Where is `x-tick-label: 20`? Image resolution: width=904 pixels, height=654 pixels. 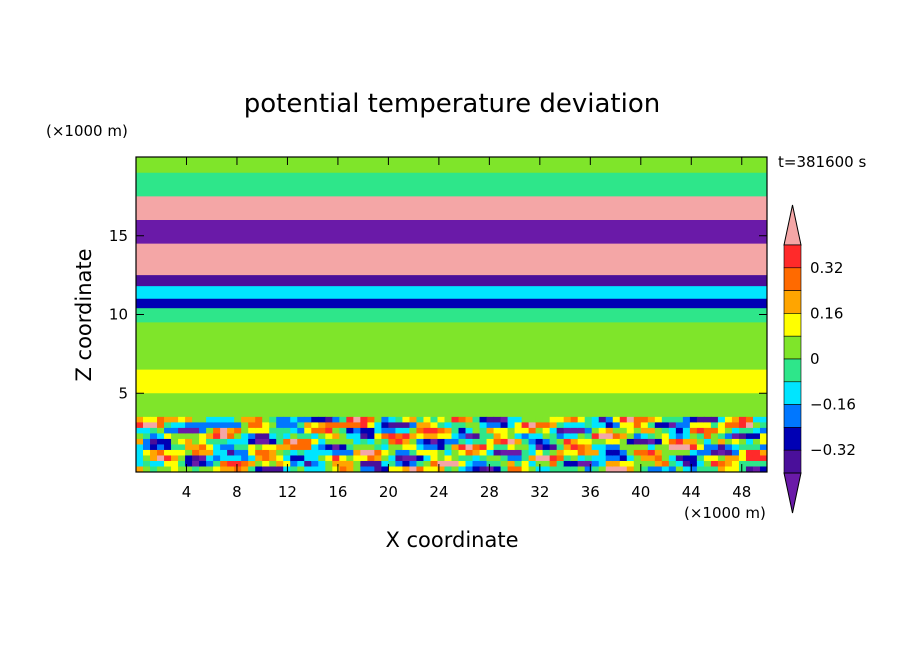 x-tick-label: 20 is located at coordinates (388, 492).